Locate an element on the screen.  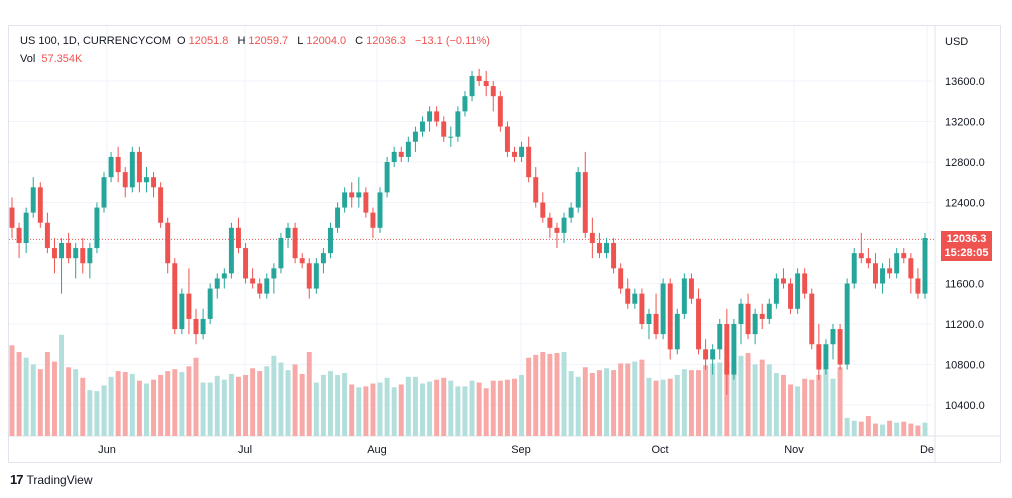
x-tick-label: Oct is located at coordinates (659, 450).